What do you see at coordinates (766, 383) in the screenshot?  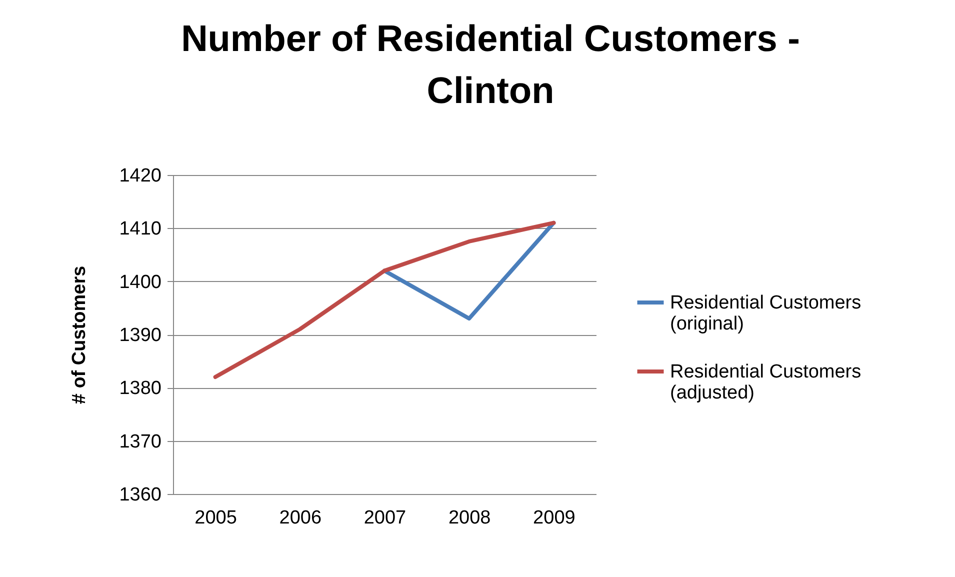 I see `legend-label: Residential Customers (adjusted)` at bounding box center [766, 383].